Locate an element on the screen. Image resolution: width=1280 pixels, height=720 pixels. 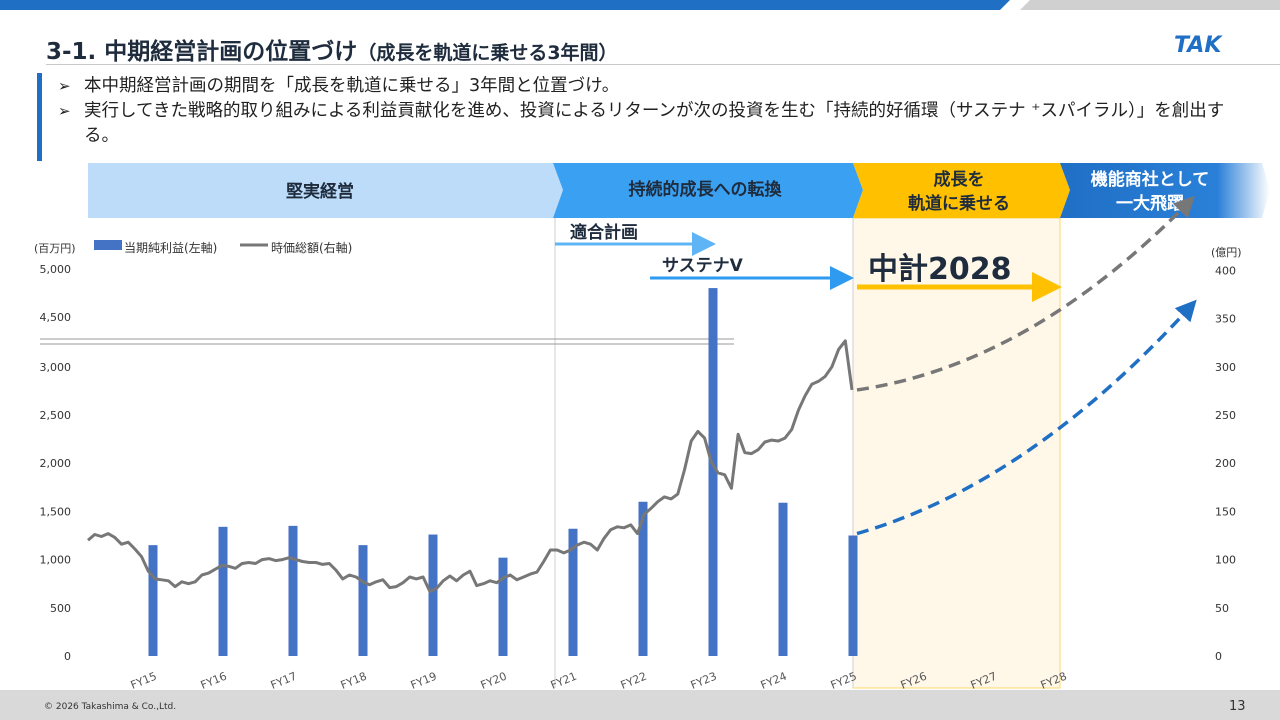
x-tick-label: FY17 is located at coordinates (284, 680).